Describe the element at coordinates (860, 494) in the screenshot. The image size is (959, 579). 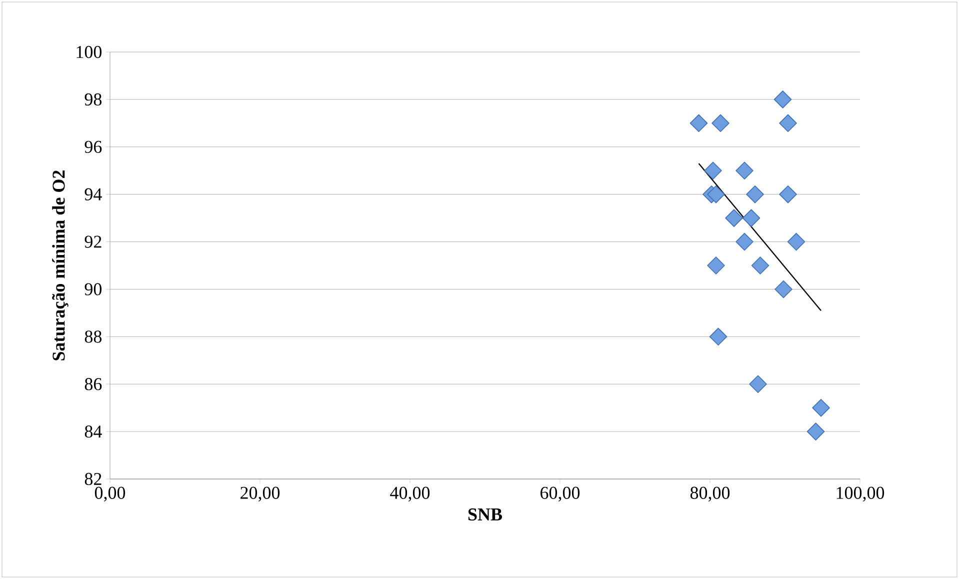
I see `x-tick-label: 100,00` at that location.